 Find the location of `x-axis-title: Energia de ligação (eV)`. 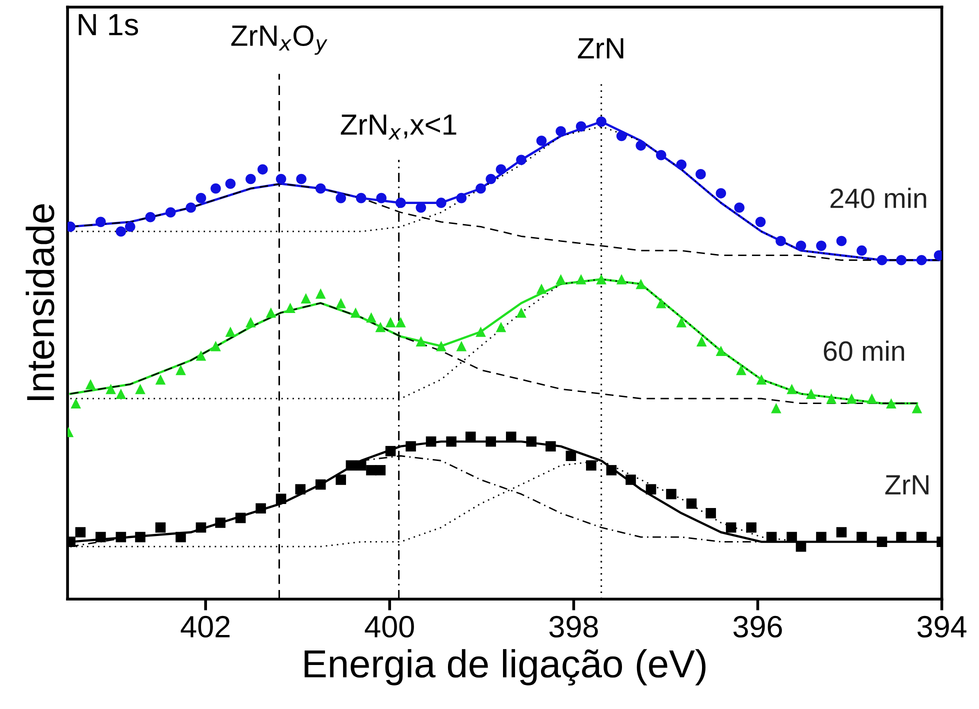

x-axis-title: Energia de ligação (eV) is located at coordinates (505, 667).